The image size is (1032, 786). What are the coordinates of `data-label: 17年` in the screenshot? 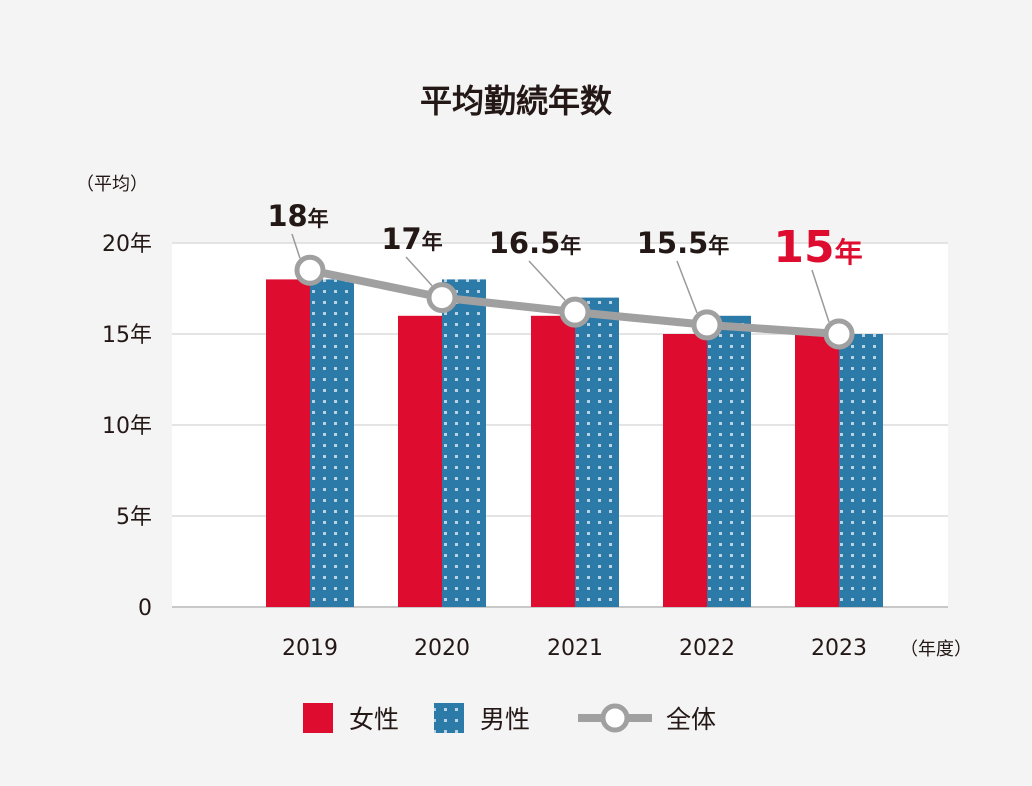 It's located at (411, 239).